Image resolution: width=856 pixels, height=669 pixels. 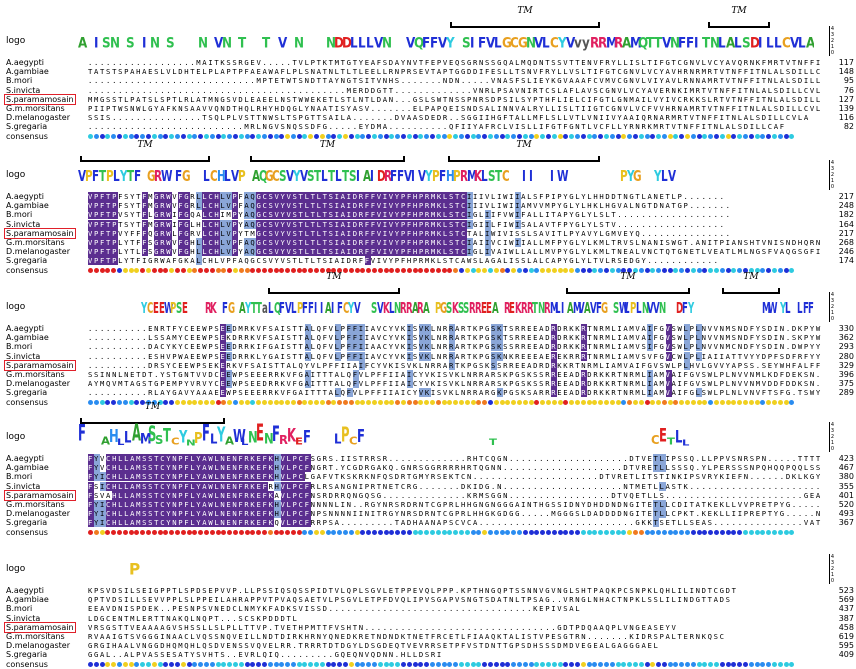 What do you see at coordinates (404, 159) in the screenshot?
I see `tm-tick` at bounding box center [404, 159].